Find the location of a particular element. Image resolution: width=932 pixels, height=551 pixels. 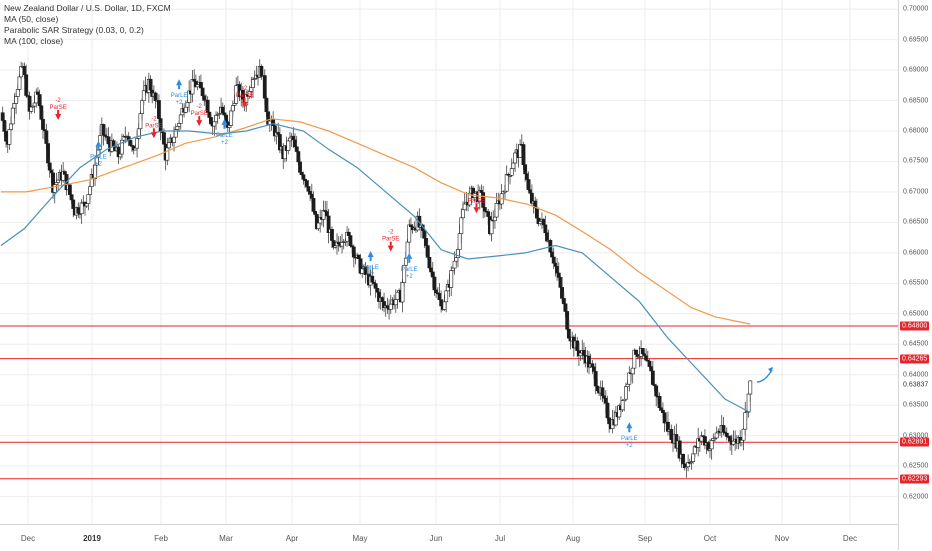

legend-ma100: MA (100, close) is located at coordinates (34, 41).